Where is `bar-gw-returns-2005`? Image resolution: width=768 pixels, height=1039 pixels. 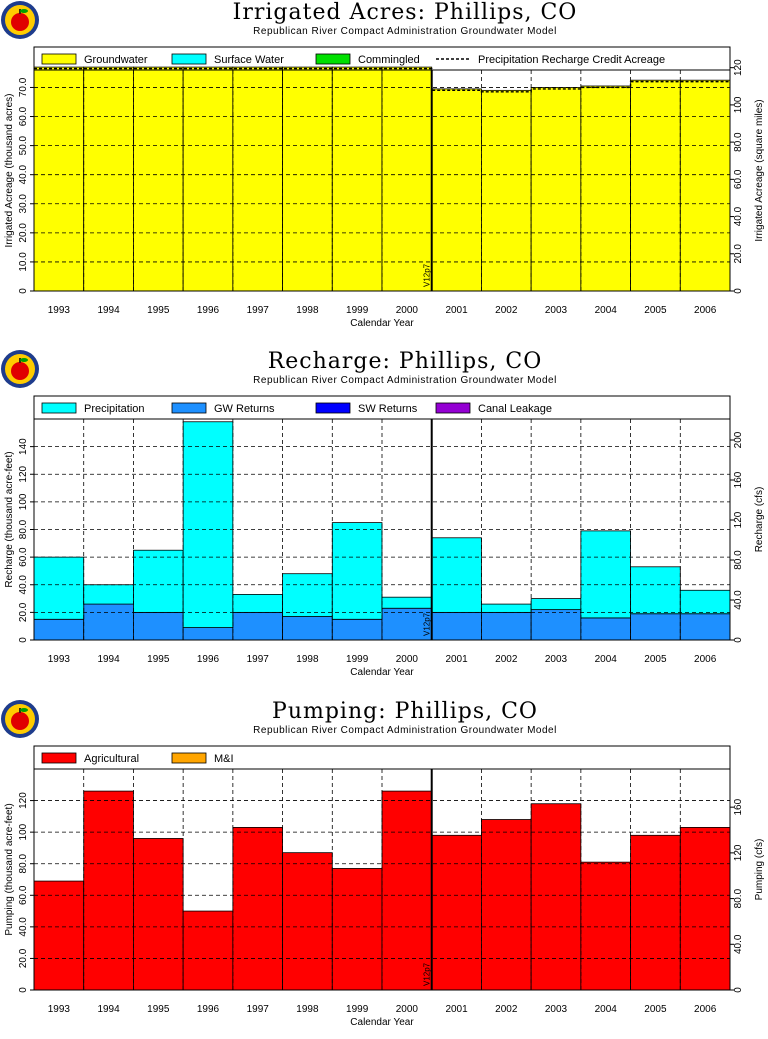
bar-gw-returns-2005 is located at coordinates (655, 627).